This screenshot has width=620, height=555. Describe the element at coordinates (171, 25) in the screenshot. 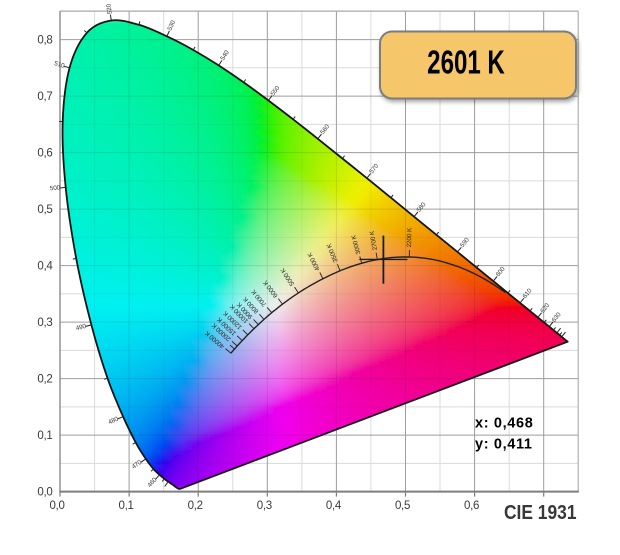

I see `svg-text: 530` at that location.